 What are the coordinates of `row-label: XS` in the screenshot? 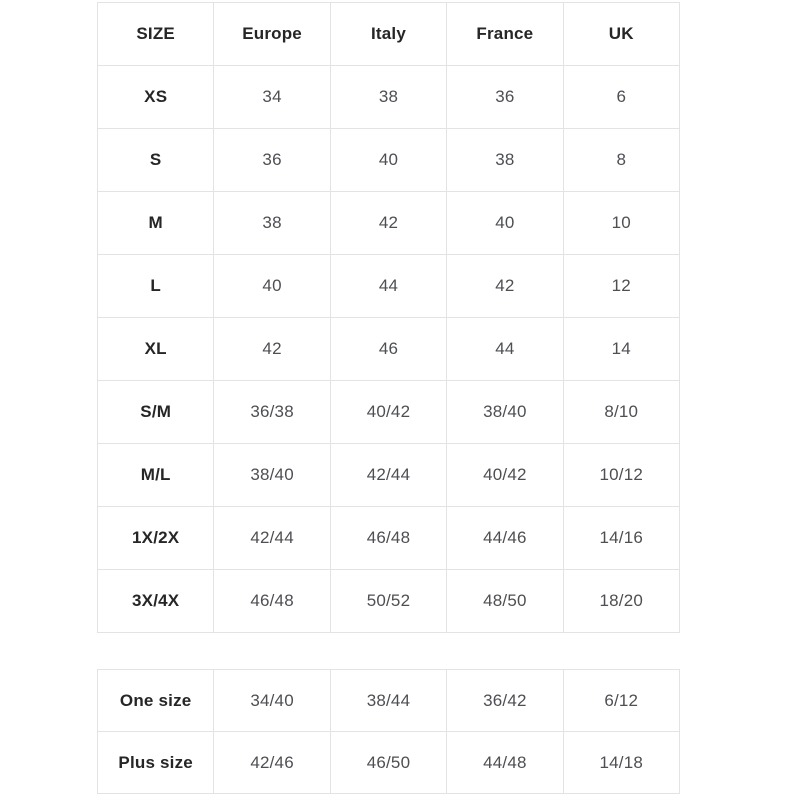 It's located at (155, 97).